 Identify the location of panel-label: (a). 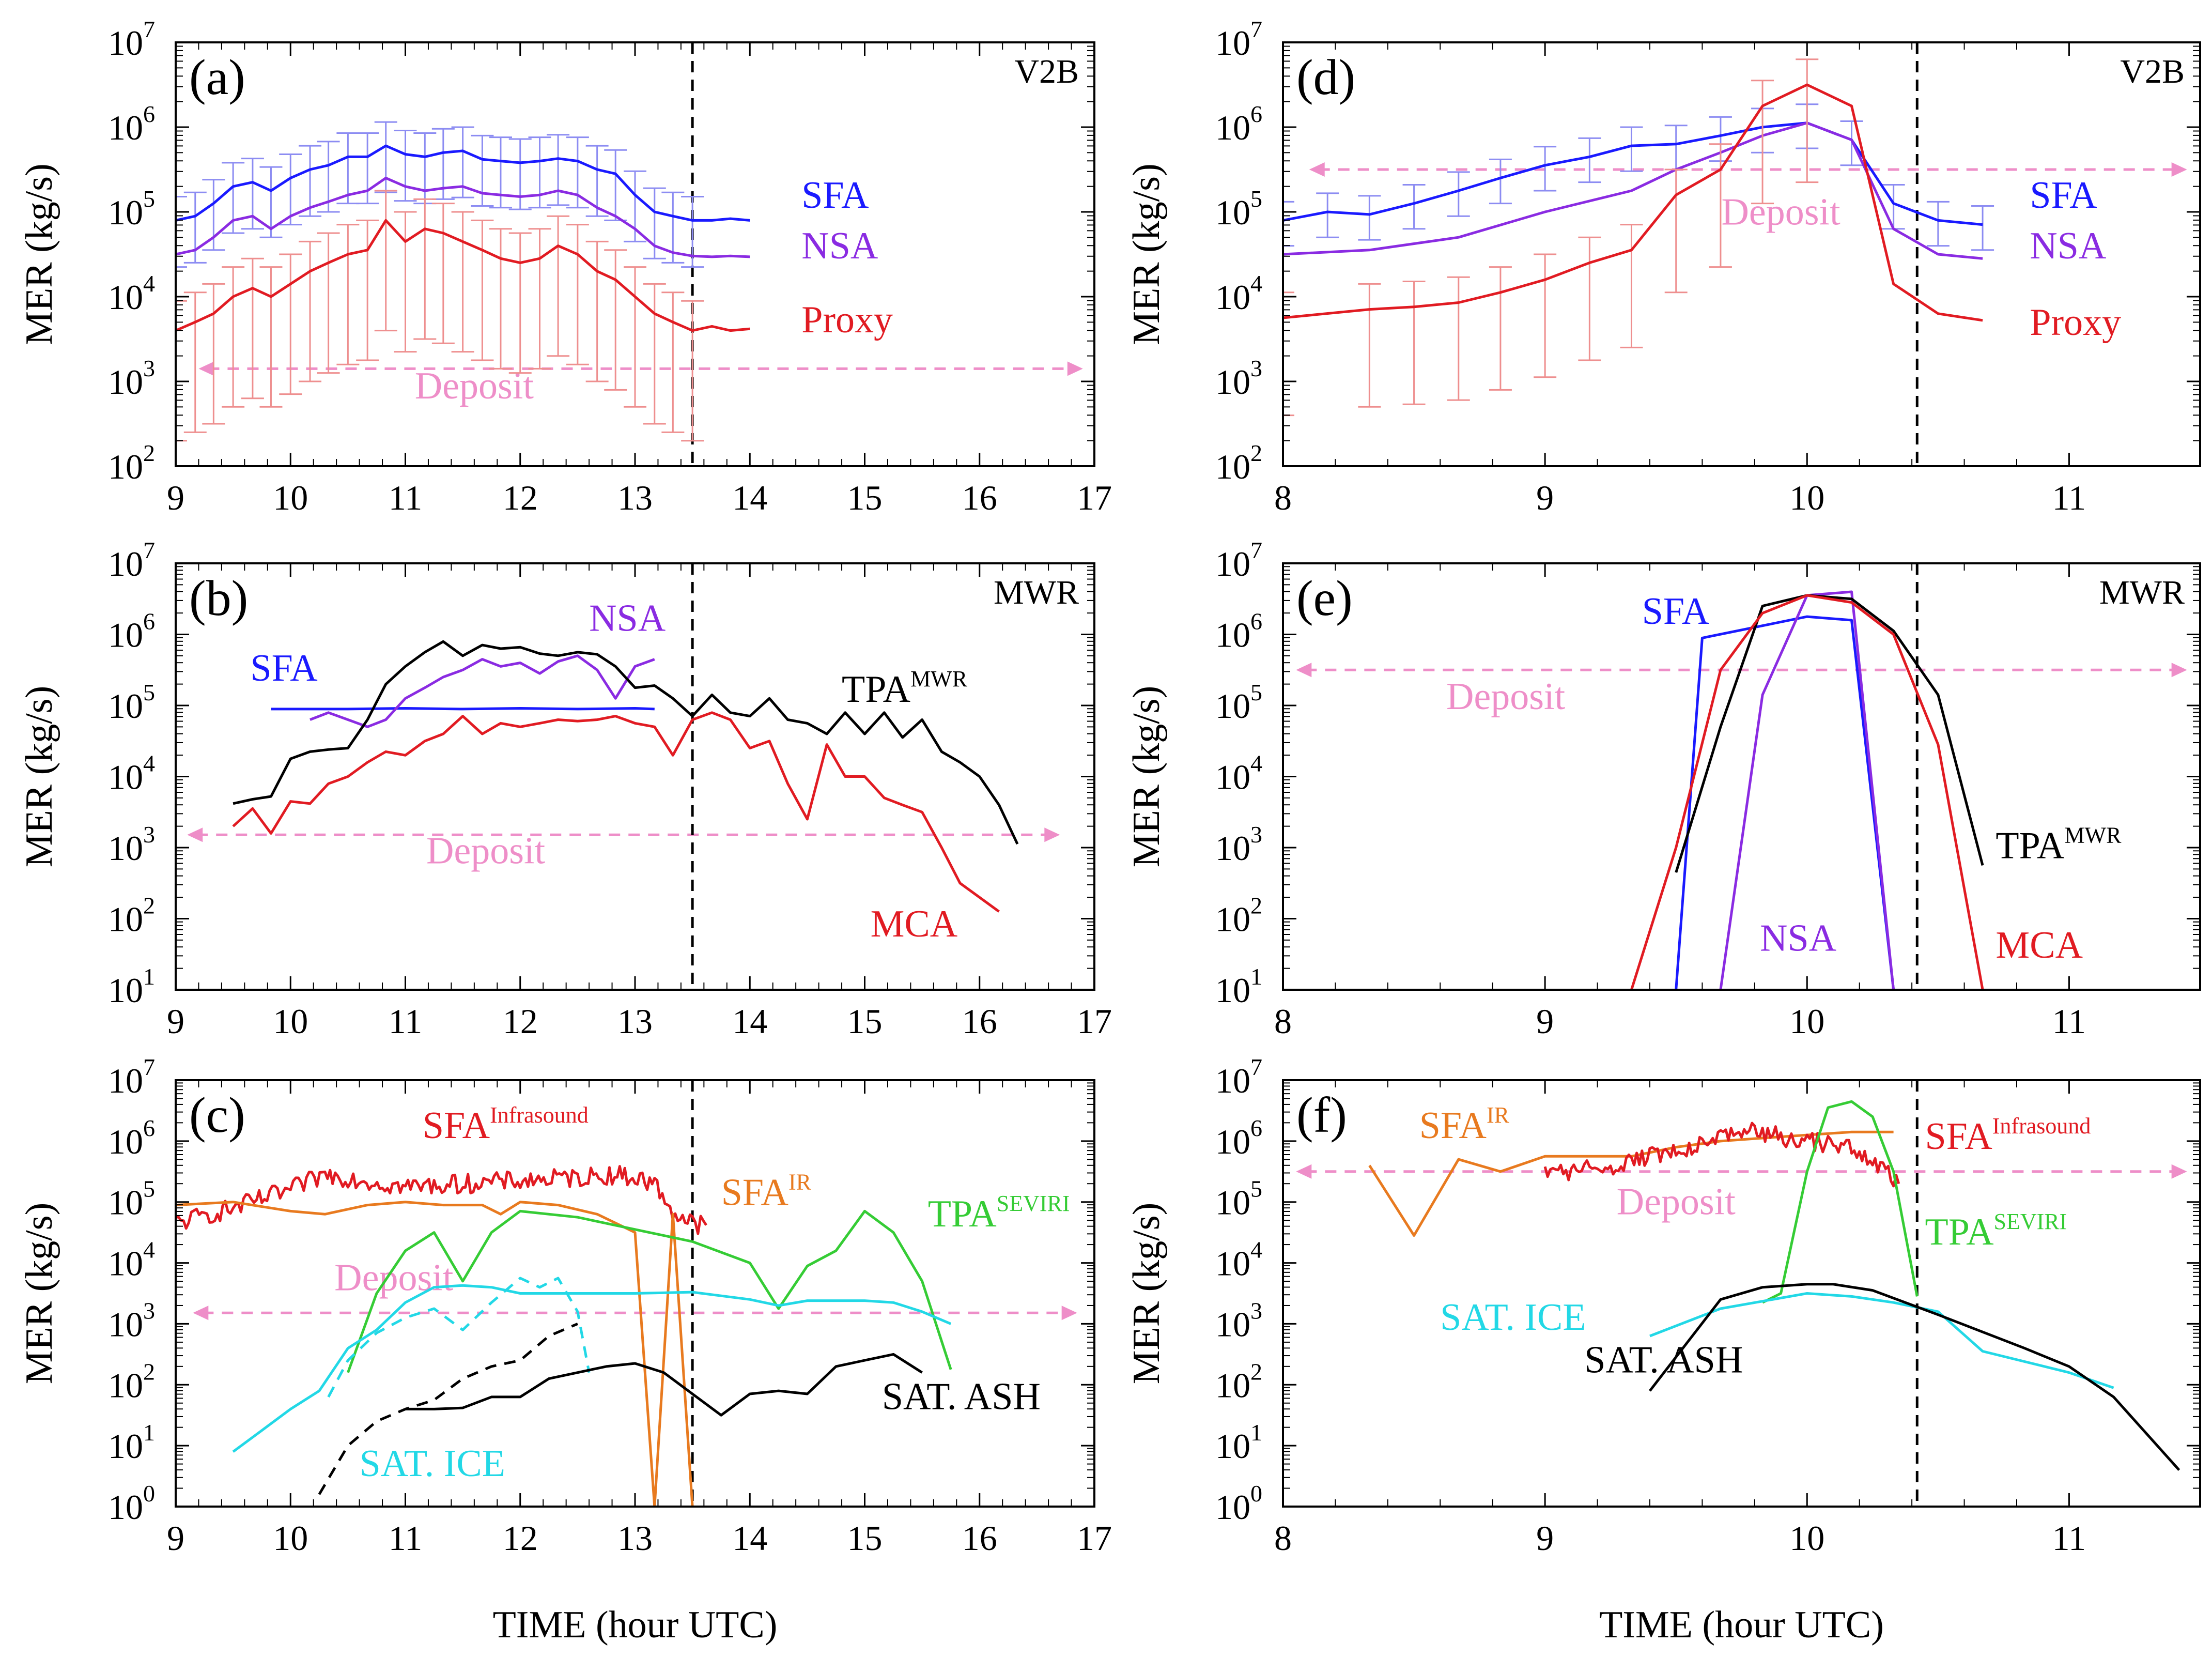
(217, 78).